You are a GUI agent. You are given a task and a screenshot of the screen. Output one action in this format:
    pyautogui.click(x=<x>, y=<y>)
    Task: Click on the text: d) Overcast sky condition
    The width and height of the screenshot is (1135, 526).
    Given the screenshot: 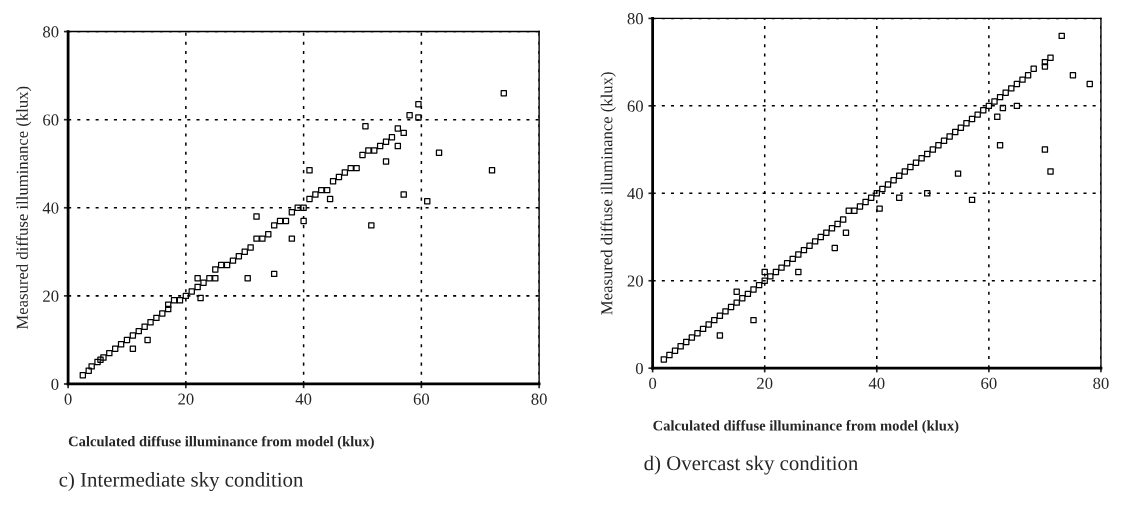 What is the action you would take?
    pyautogui.click(x=751, y=465)
    